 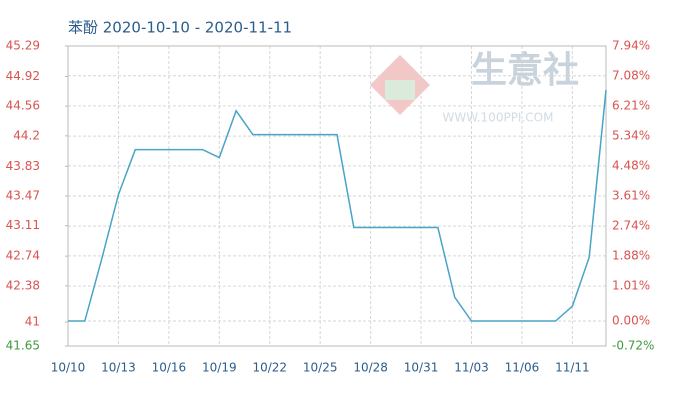 What do you see at coordinates (370, 368) in the screenshot?
I see `x-tick-label: 10/28` at bounding box center [370, 368].